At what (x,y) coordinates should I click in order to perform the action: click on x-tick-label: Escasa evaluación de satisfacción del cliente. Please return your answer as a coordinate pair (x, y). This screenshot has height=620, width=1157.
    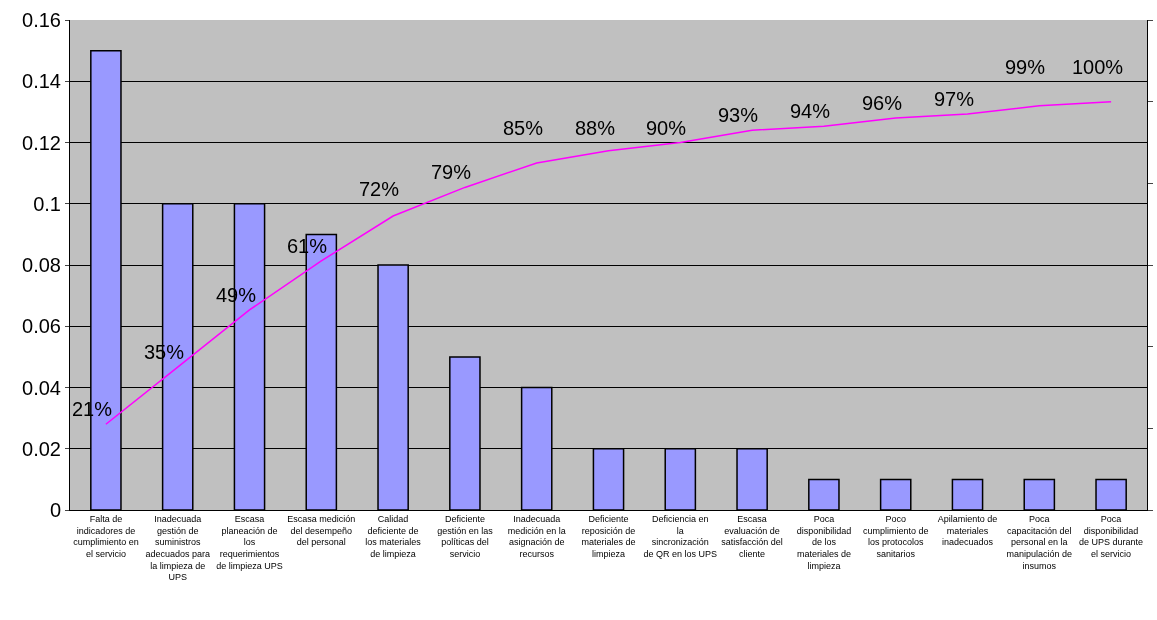
    Looking at the image, I should click on (752, 536).